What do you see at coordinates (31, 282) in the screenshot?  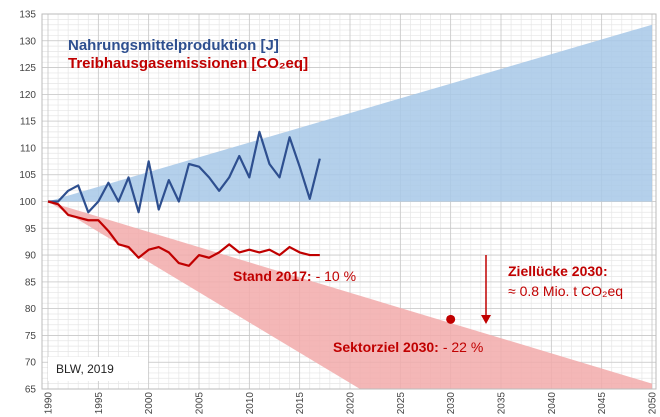 I see `y-tick-label: 85` at bounding box center [31, 282].